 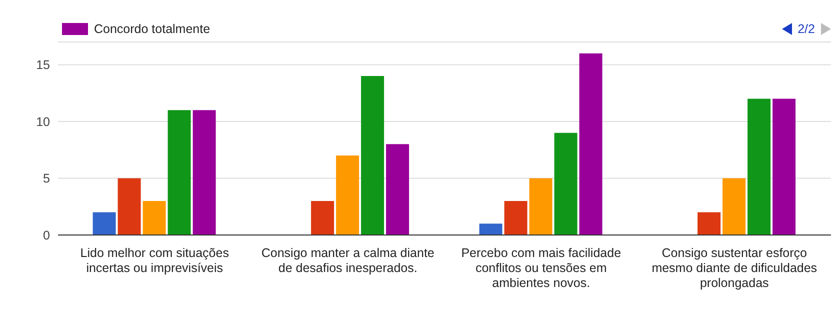 I want to click on y-tick-label: 5, so click(x=46, y=179).